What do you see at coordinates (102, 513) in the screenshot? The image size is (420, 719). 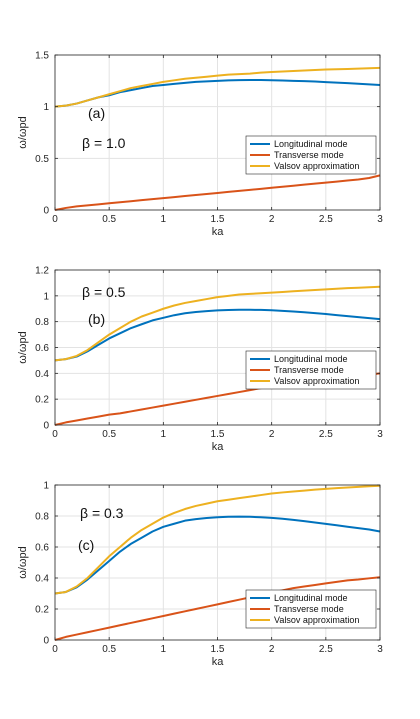 I see `beta-label: β = 0.3` at bounding box center [102, 513].